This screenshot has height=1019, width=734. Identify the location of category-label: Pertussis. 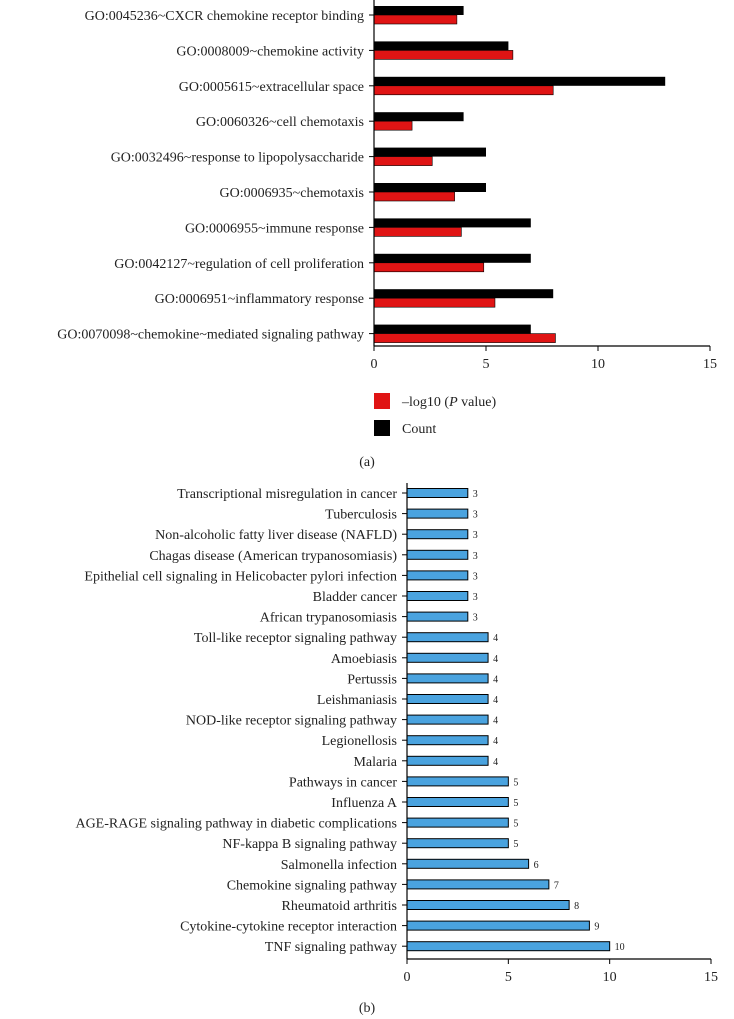
(372, 679).